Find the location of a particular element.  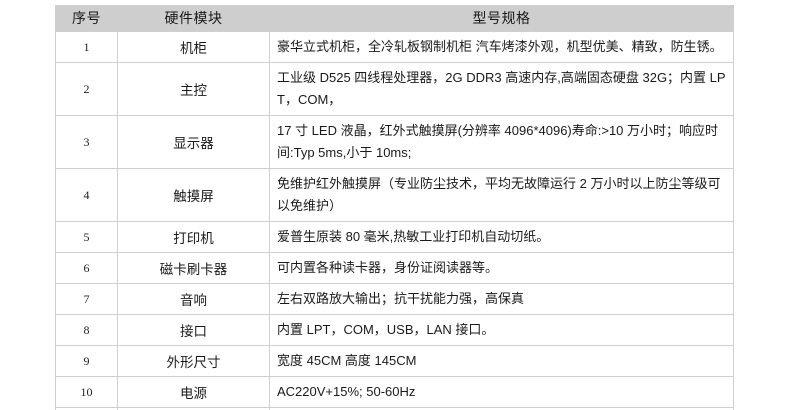

table-header: 序号 硬件模块 型号规格 is located at coordinates (394, 18).